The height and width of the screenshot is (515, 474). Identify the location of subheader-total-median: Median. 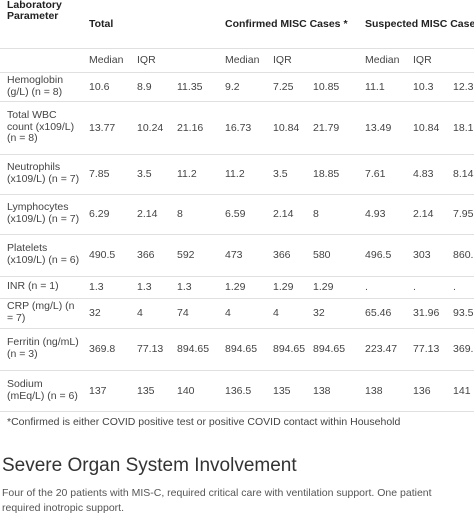
(106, 60).